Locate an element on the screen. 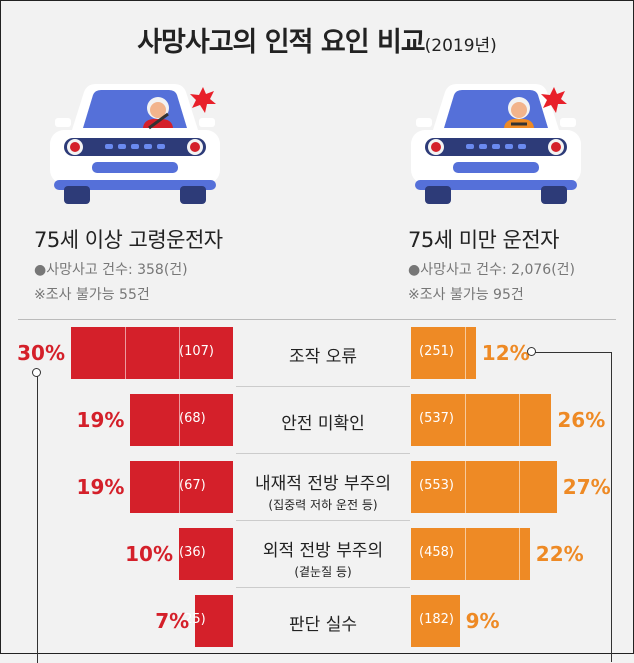  older-driver-car-illustration is located at coordinates (135, 144).